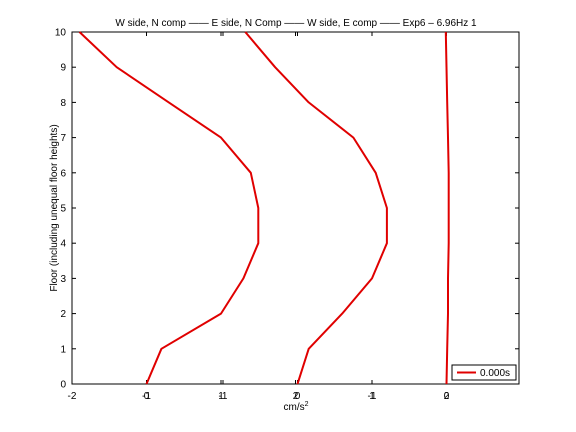 This screenshot has height=432, width=576. I want to click on y-tick-label: 8, so click(63, 103).